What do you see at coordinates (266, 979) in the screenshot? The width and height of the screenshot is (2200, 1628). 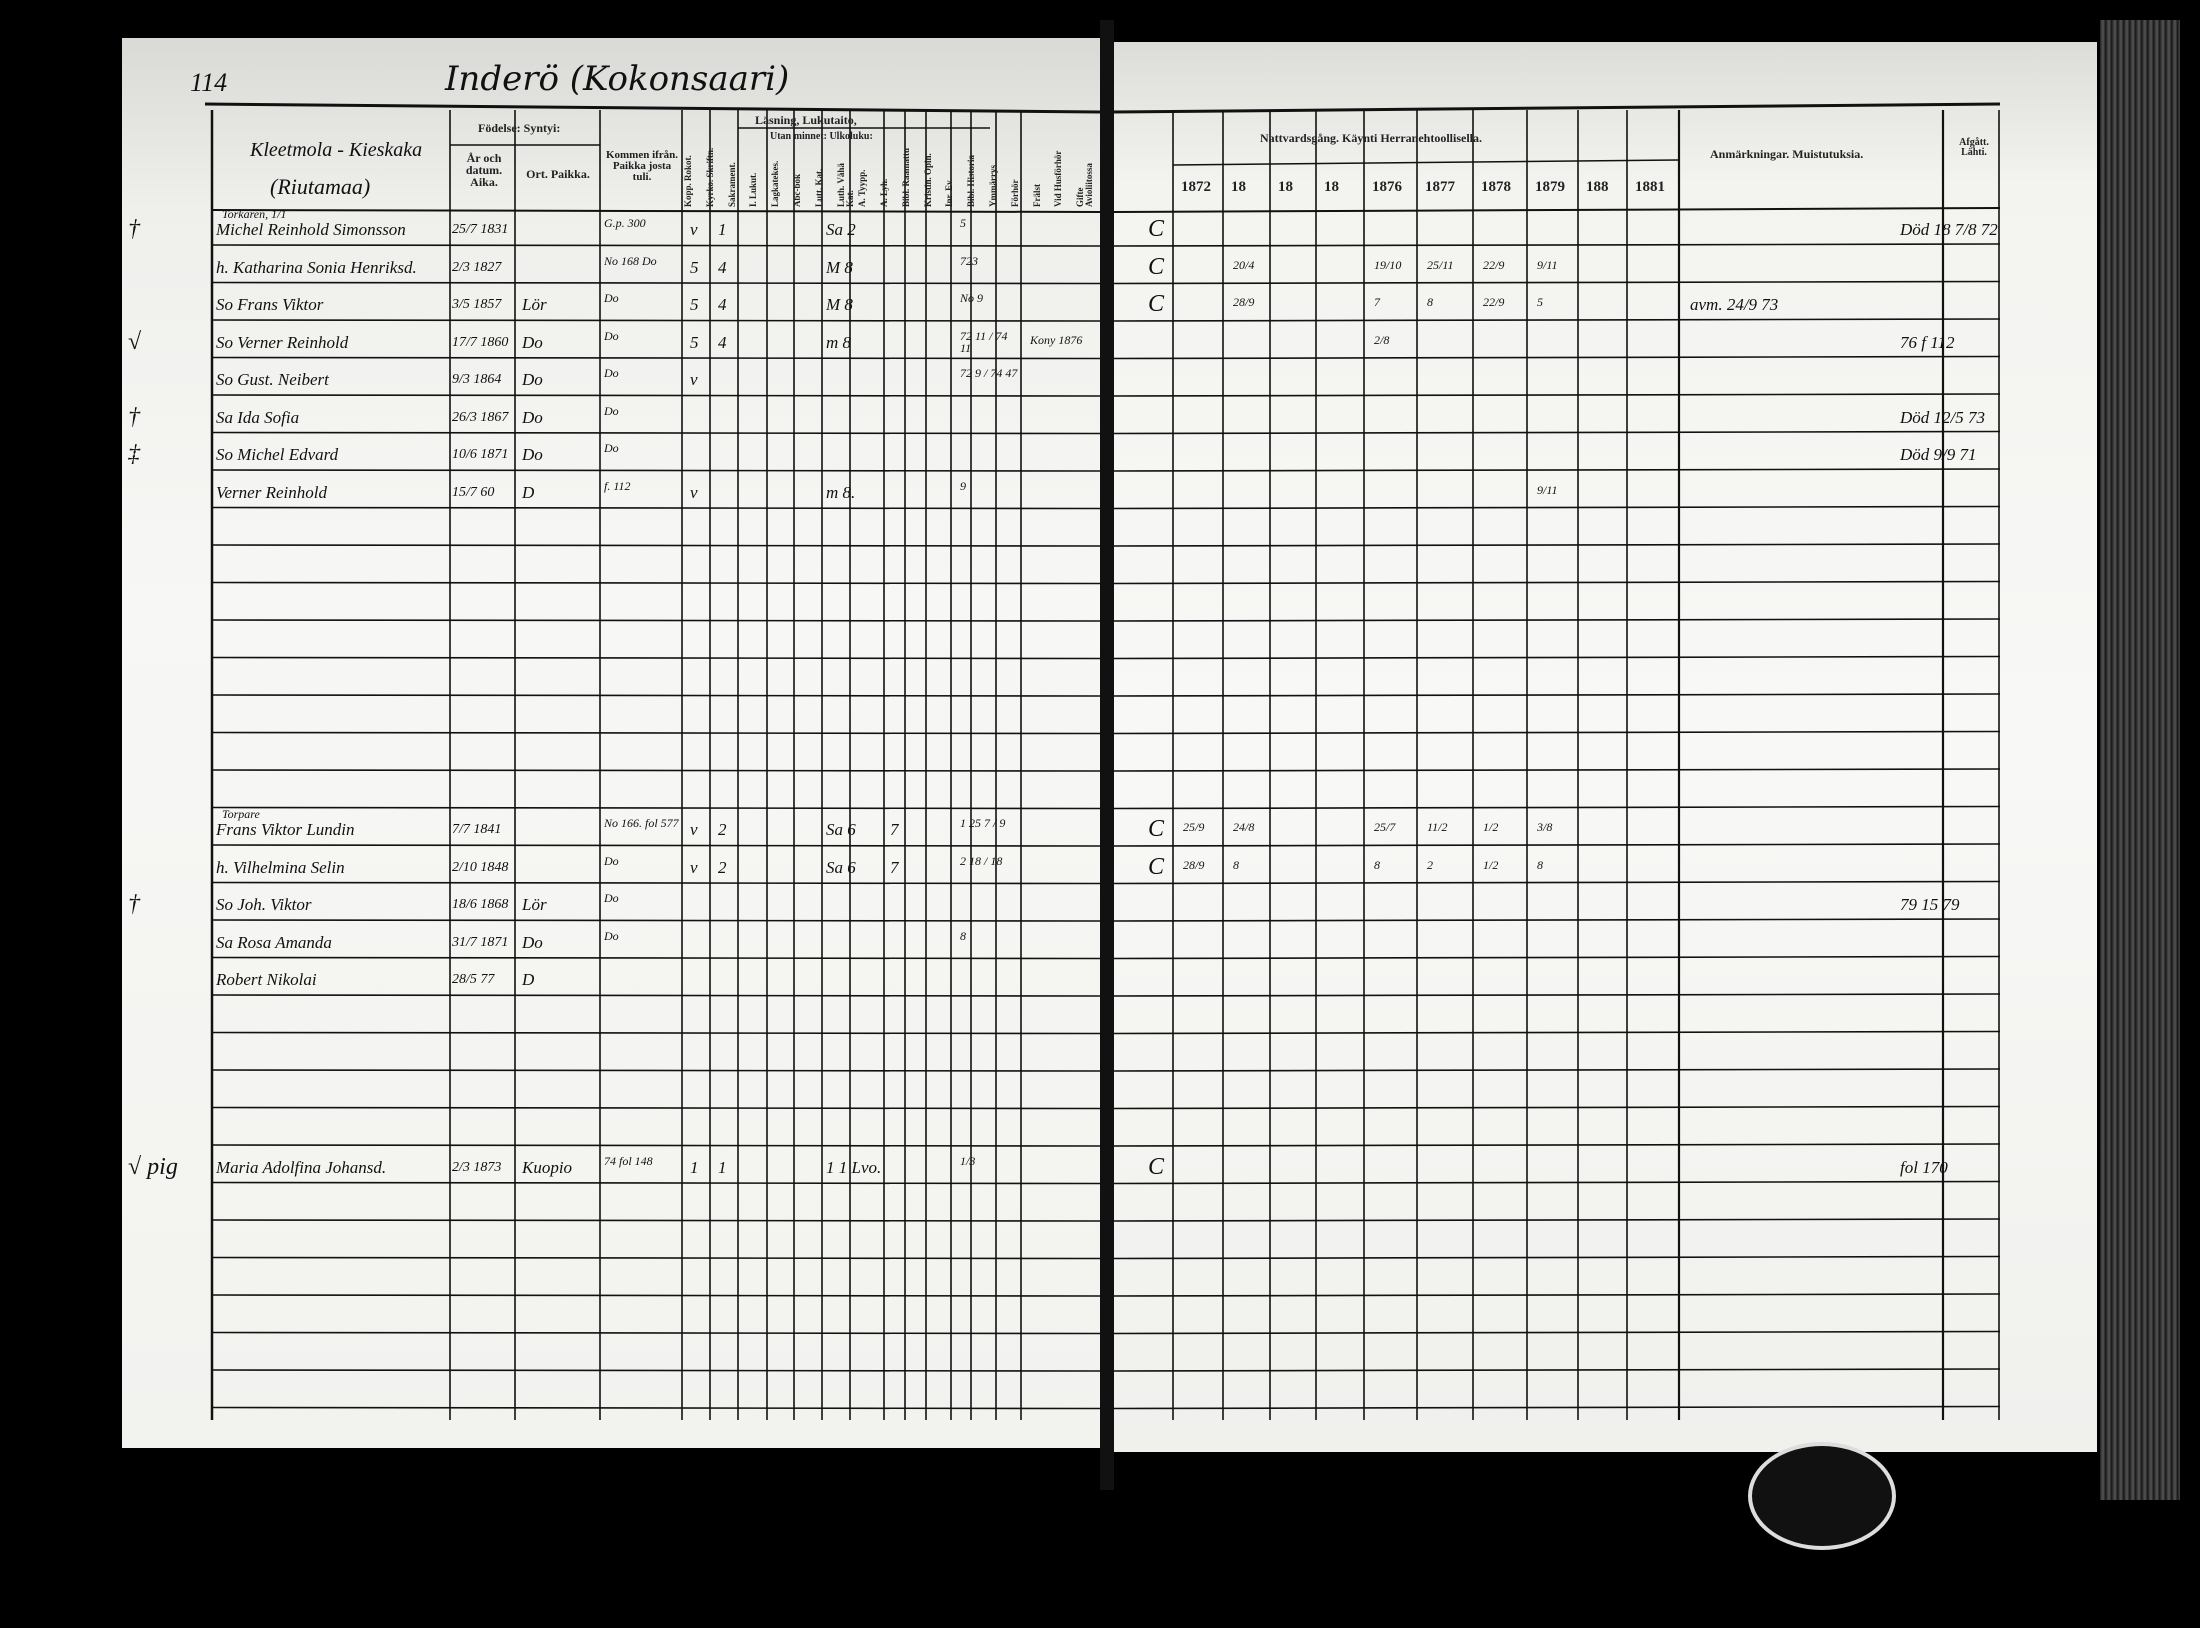 I see `person-name: Robert Nikolai` at bounding box center [266, 979].